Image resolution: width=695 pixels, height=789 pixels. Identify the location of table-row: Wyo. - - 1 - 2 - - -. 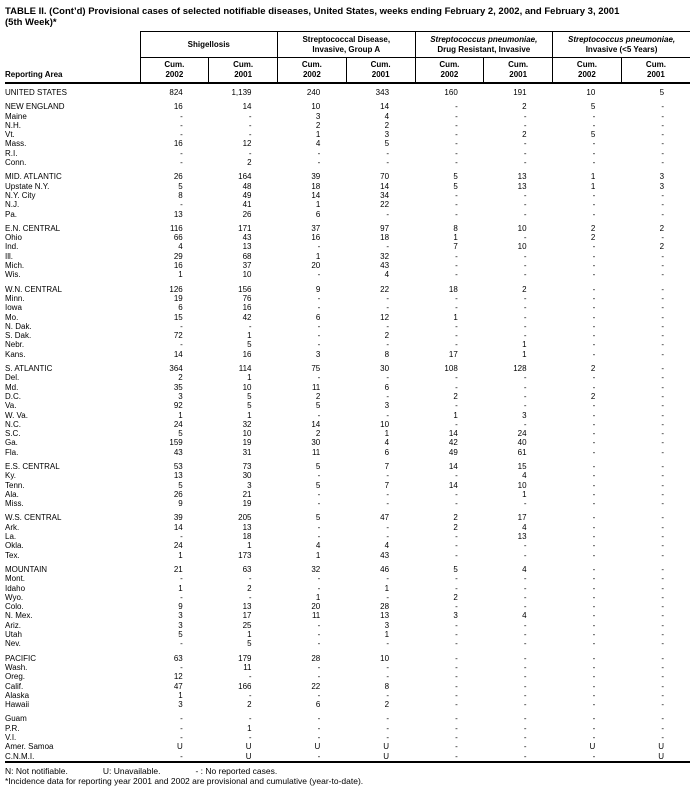
(347, 597).